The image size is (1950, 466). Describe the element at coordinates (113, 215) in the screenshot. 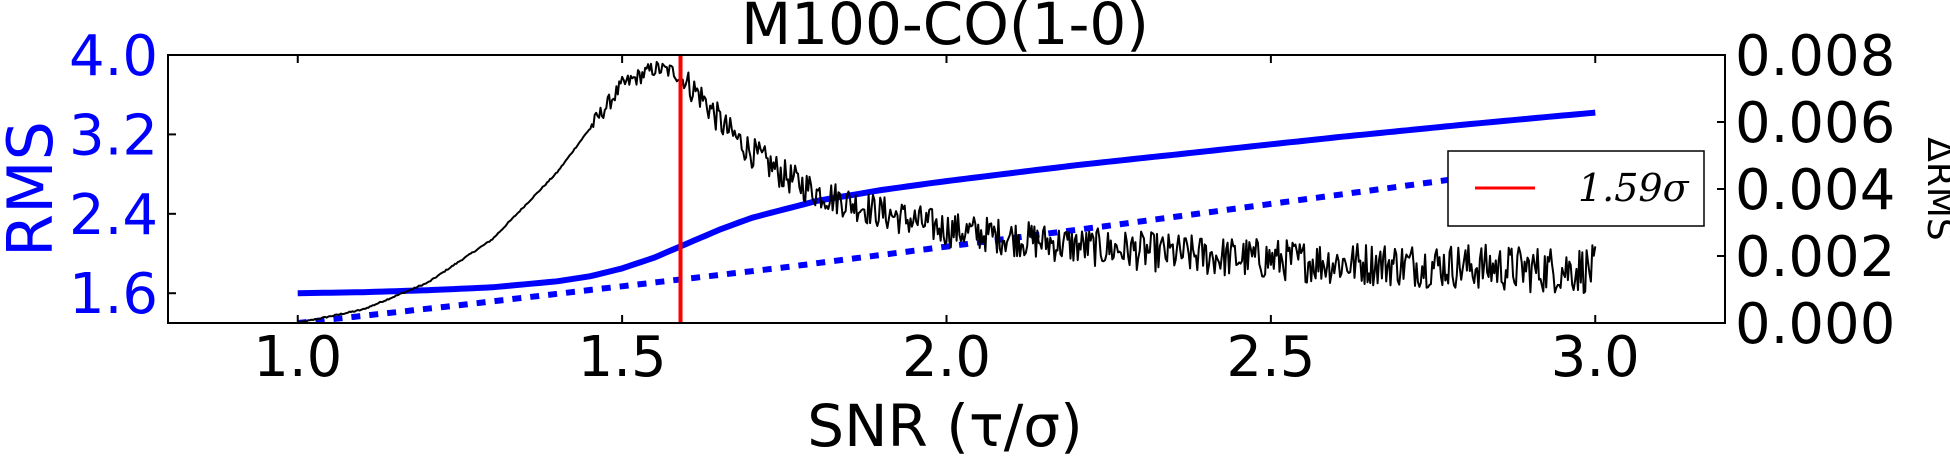

I see `y-left-tick-label: 2.4` at that location.